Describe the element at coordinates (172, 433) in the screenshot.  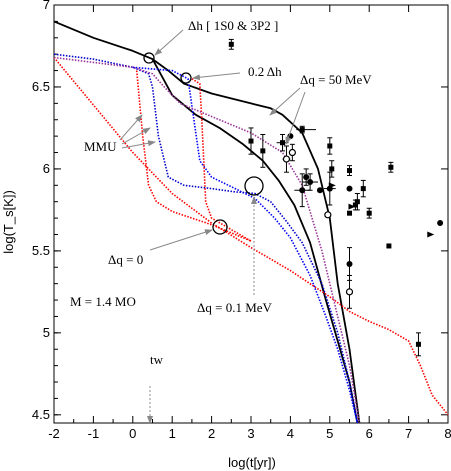
I see `x-tick-label: 1` at that location.